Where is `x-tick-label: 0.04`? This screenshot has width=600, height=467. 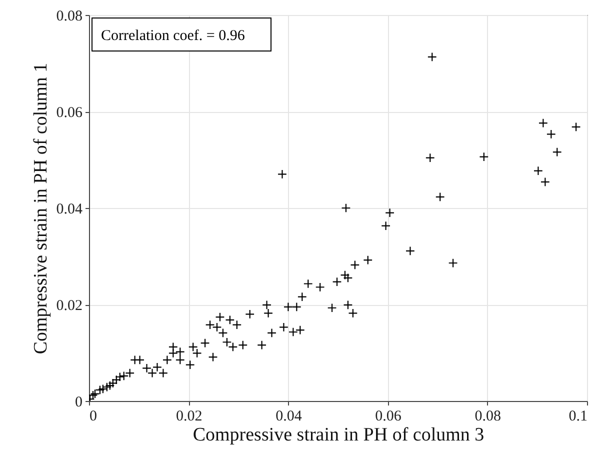
x-tick-label: 0.04 is located at coordinates (289, 416).